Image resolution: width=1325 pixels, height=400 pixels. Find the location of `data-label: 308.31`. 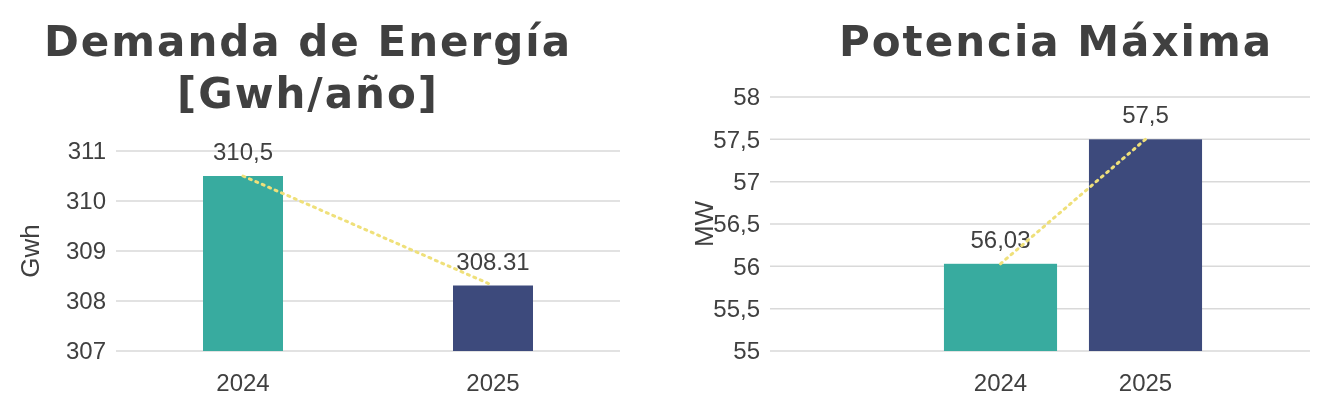

data-label: 308.31 is located at coordinates (493, 261).